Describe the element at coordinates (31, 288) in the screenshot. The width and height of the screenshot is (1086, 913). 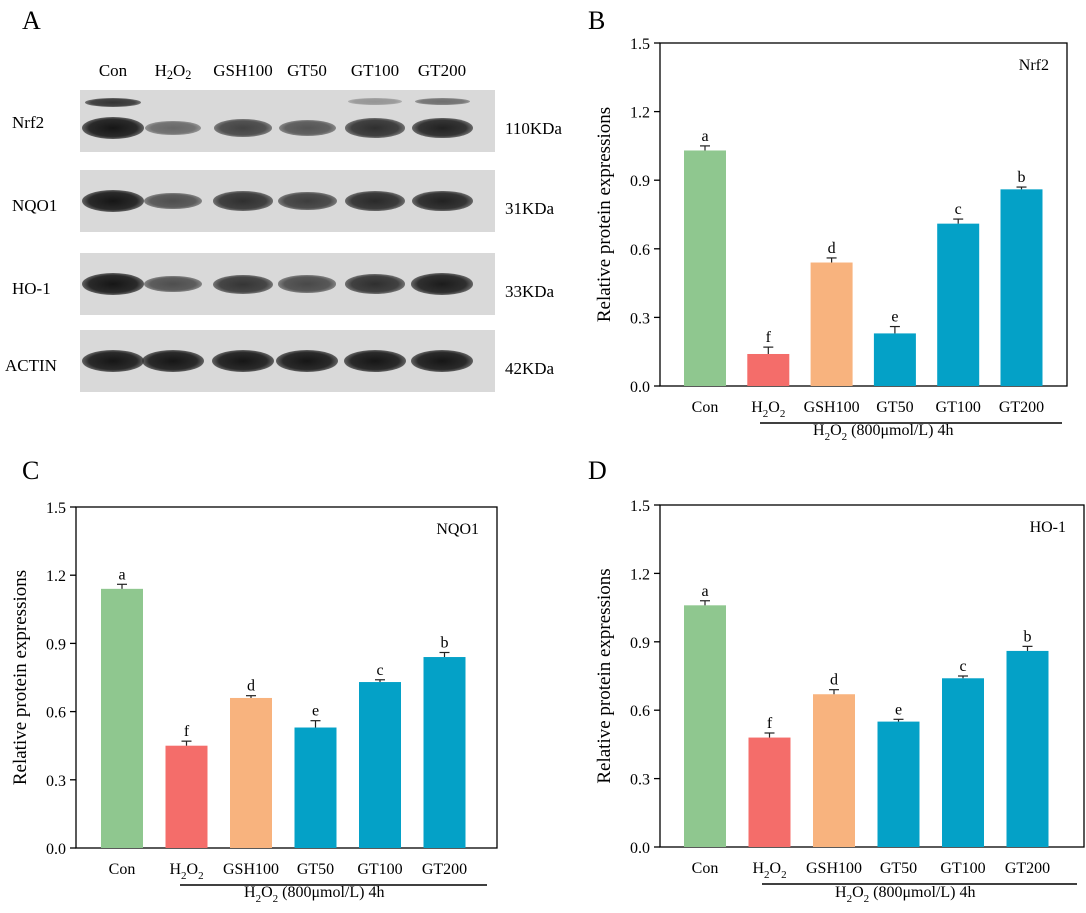
I see `blot-row-label: HO-1` at that location.